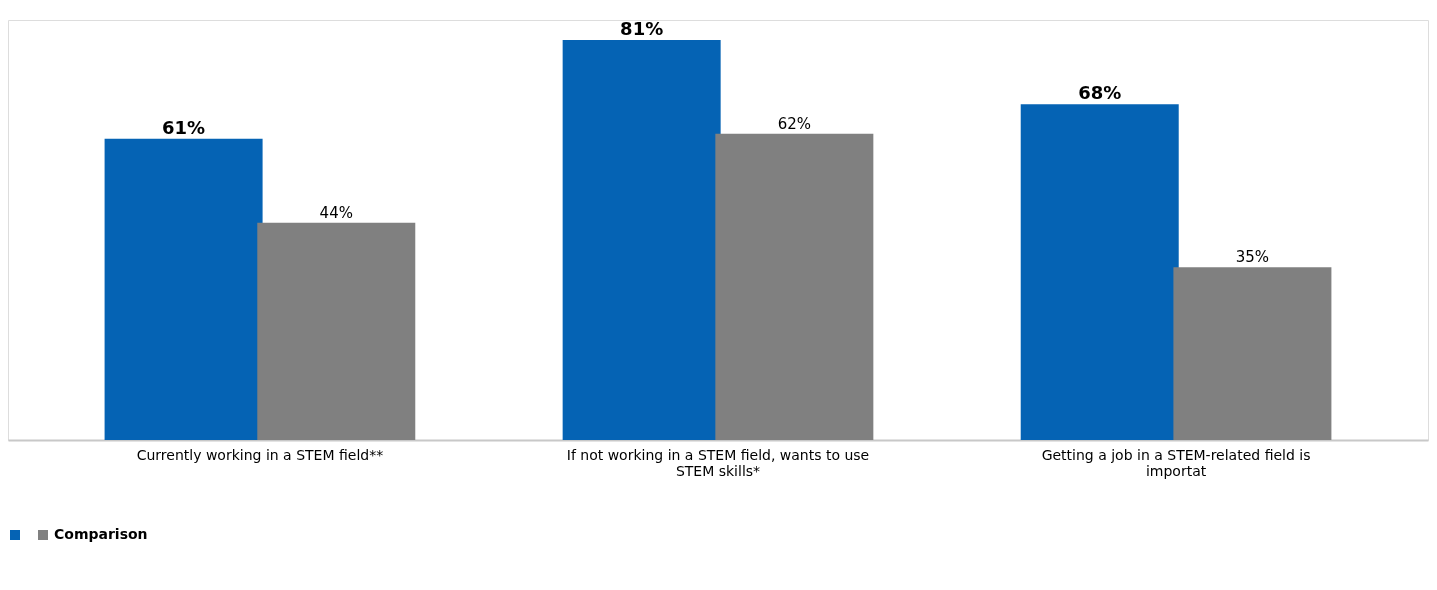  What do you see at coordinates (718, 462) in the screenshot?
I see `x-tick-label: If not working in a STEM field, wants to use STEM skills*` at bounding box center [718, 462].